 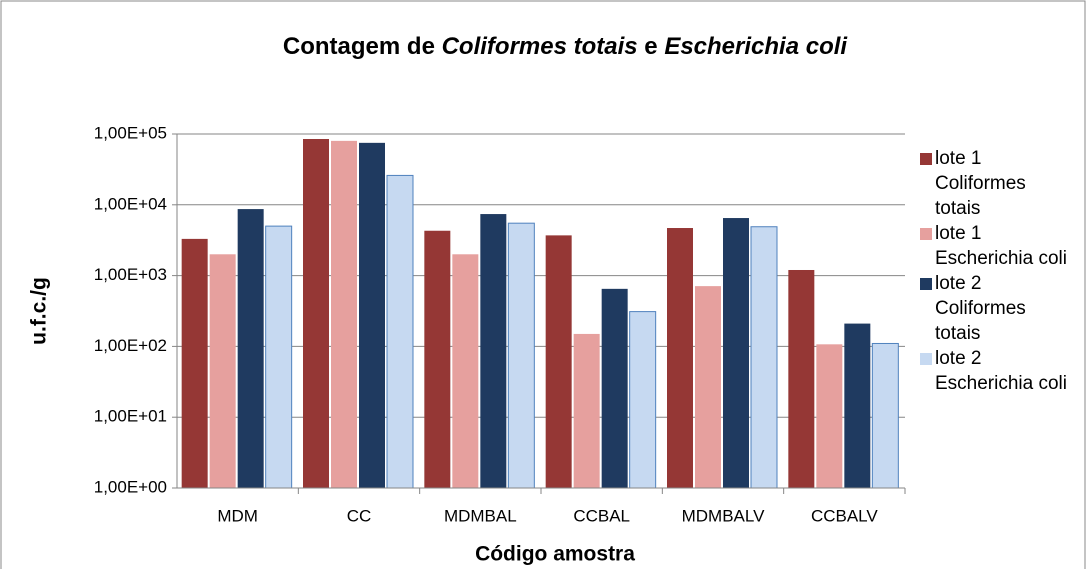 What do you see at coordinates (540, 46) in the screenshot?
I see `title-part: Coliformes totais` at bounding box center [540, 46].